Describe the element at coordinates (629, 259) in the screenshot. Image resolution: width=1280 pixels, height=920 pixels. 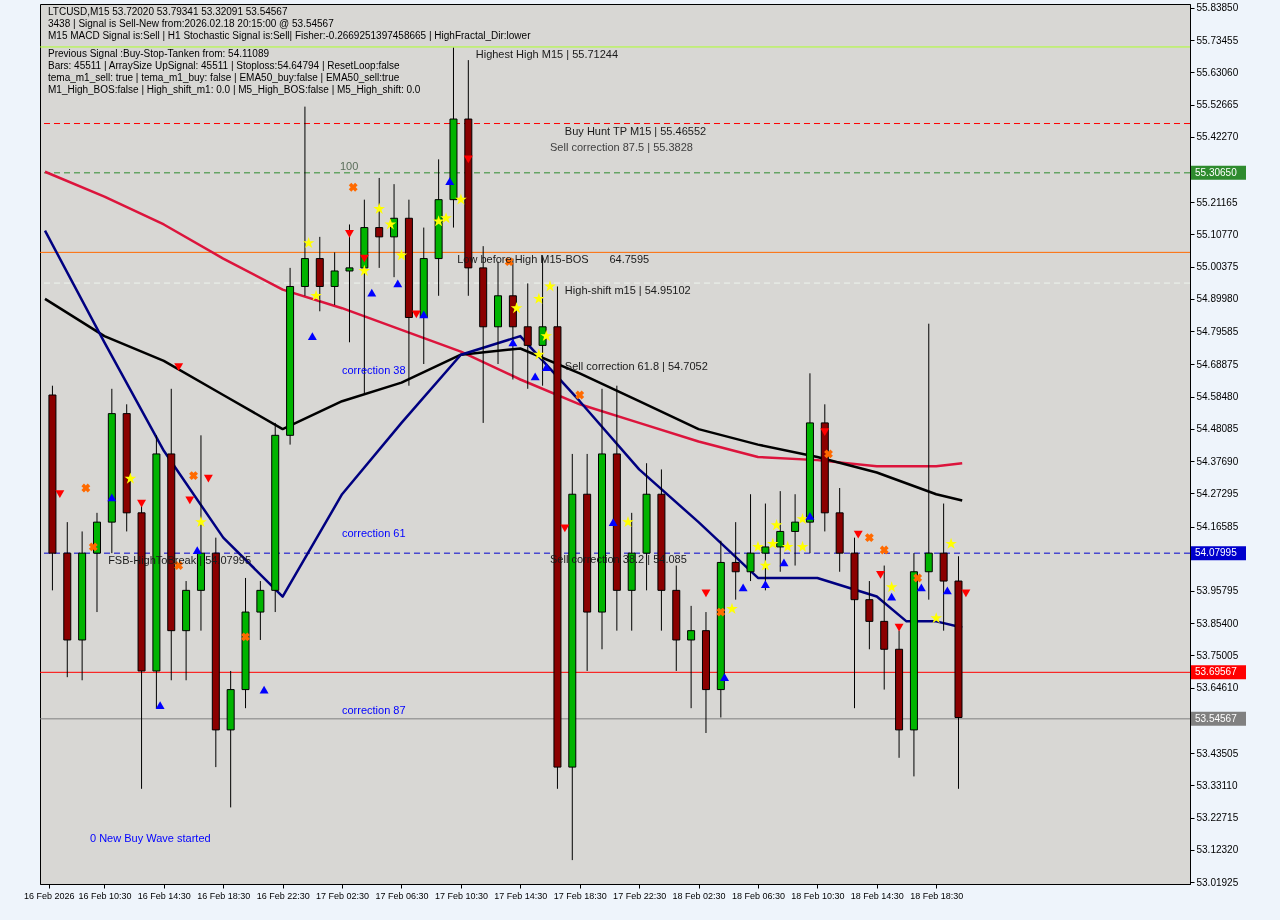
I see `annotation: 64.7595` at that location.